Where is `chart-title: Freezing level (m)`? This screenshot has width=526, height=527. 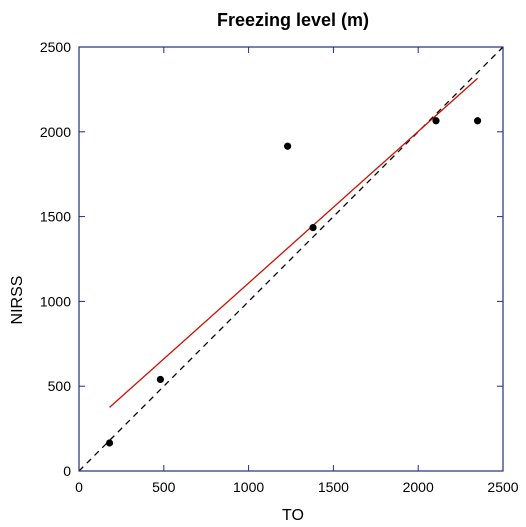 chart-title: Freezing level (m) is located at coordinates (293, 20).